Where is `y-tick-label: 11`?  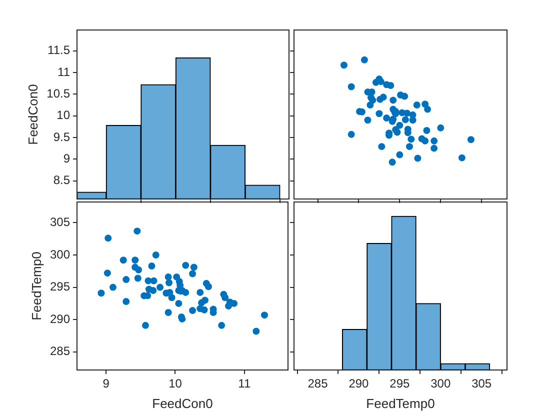
y-tick-label: 11 is located at coordinates (64, 71).